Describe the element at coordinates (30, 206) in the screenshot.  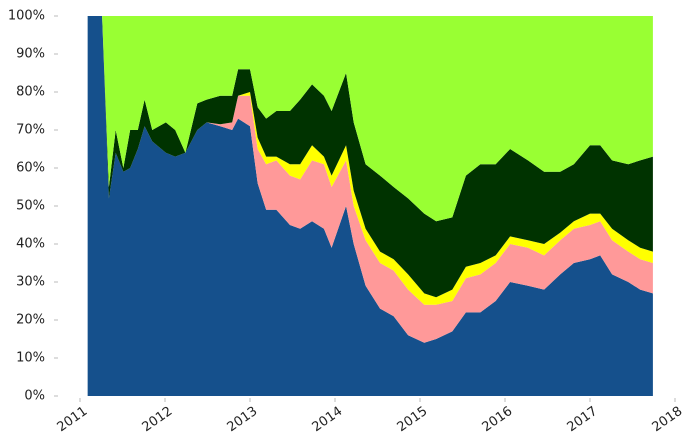
I see `y-tick-label: 50%` at that location.